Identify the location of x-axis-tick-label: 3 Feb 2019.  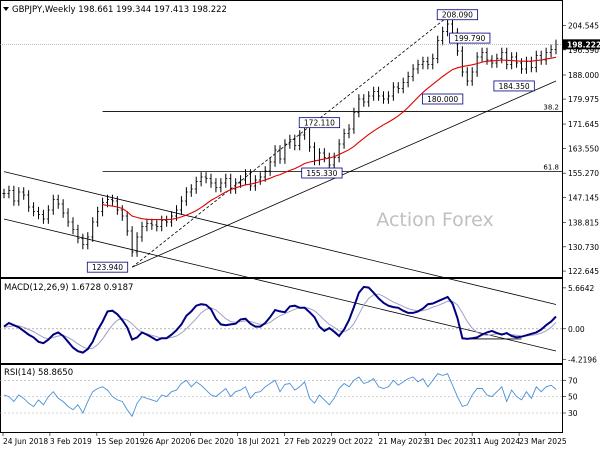
(71, 441).